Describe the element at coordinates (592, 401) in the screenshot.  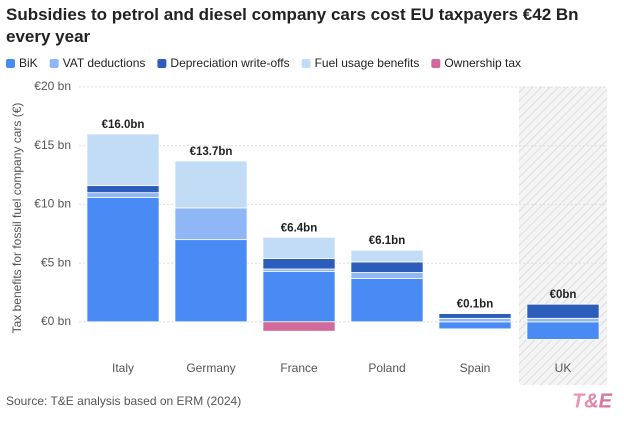
I see `logo: T&E` at that location.